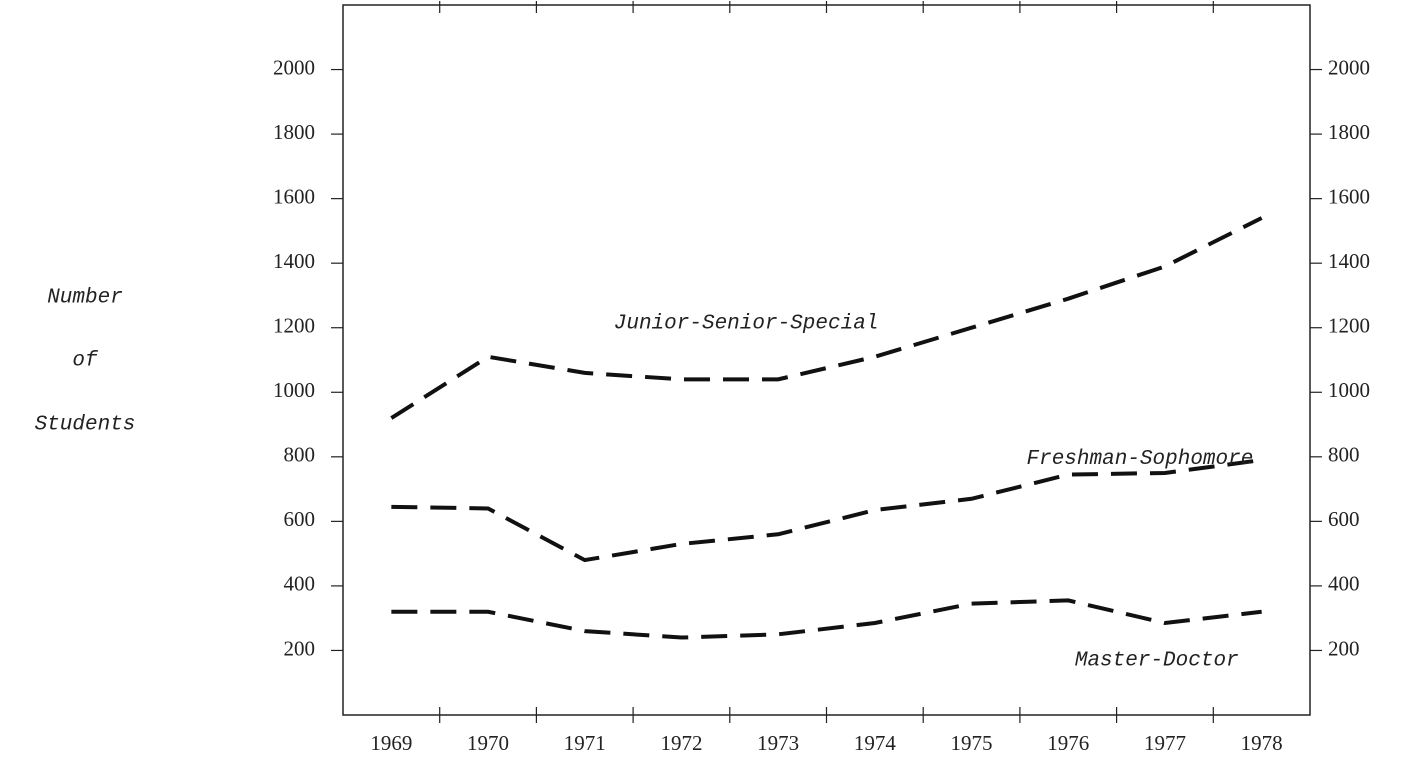 This screenshot has width=1419, height=759. What do you see at coordinates (778, 743) in the screenshot?
I see `x-tick-label: 1973` at bounding box center [778, 743].